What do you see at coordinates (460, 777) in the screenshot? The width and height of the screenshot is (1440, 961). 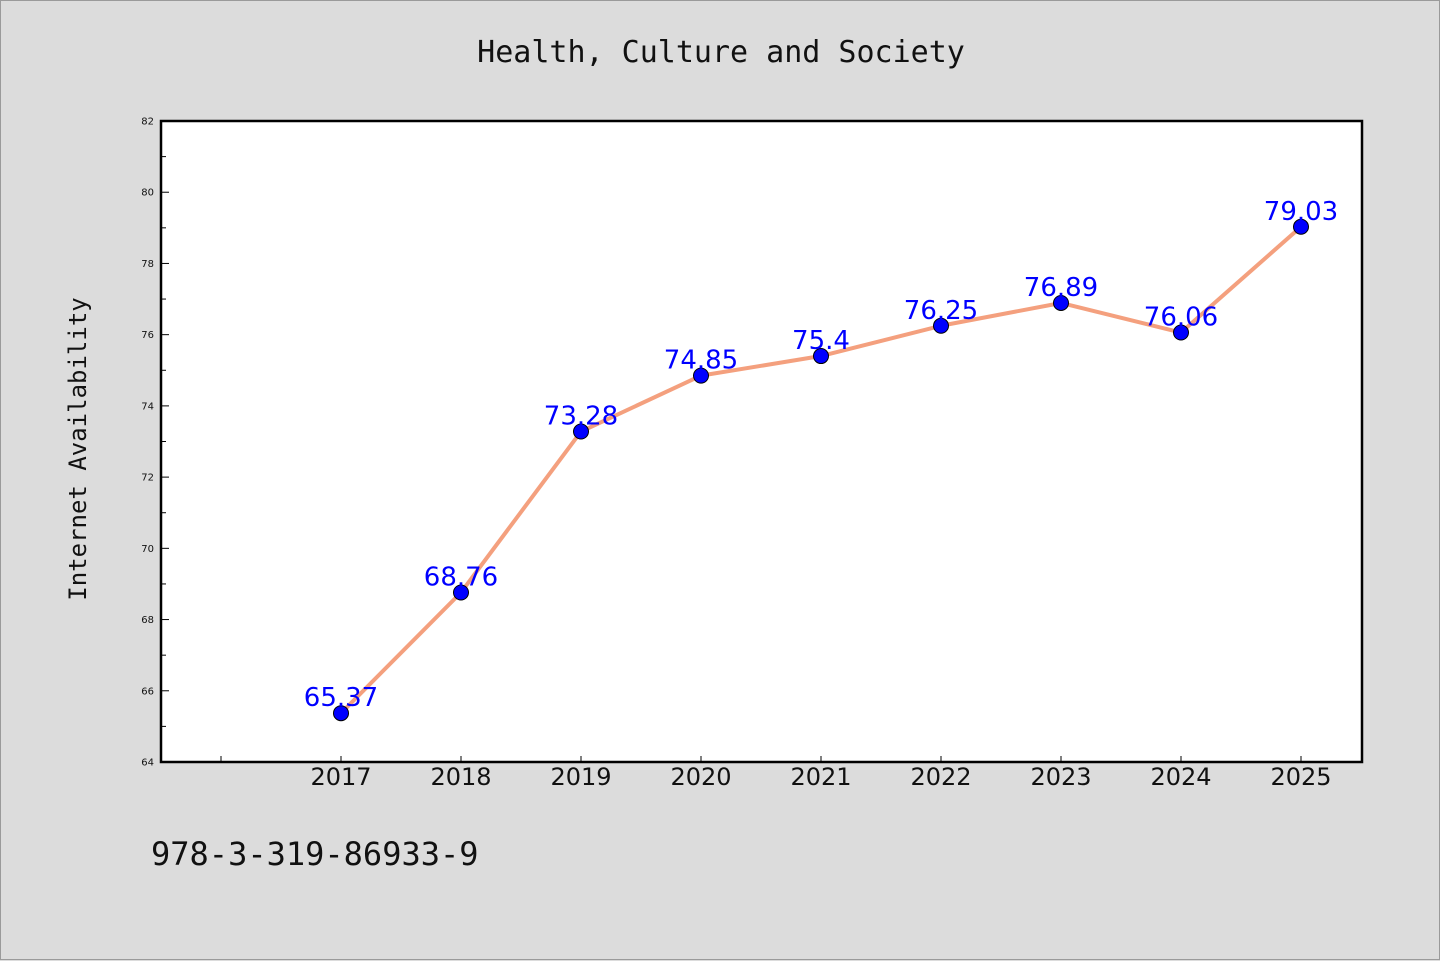 I see `x-tick-label: 2018` at bounding box center [460, 777].